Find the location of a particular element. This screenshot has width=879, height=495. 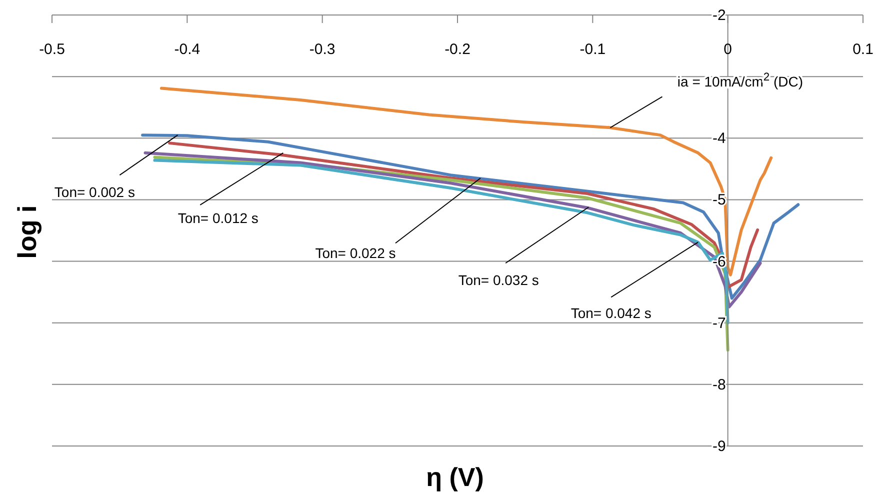

annotation: Ton= 0.032 s is located at coordinates (498, 280).